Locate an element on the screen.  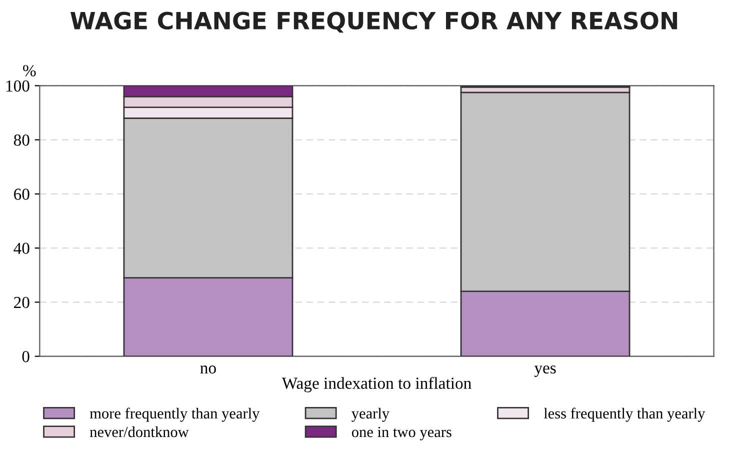
y-tick-label: 80 is located at coordinates (22, 140).